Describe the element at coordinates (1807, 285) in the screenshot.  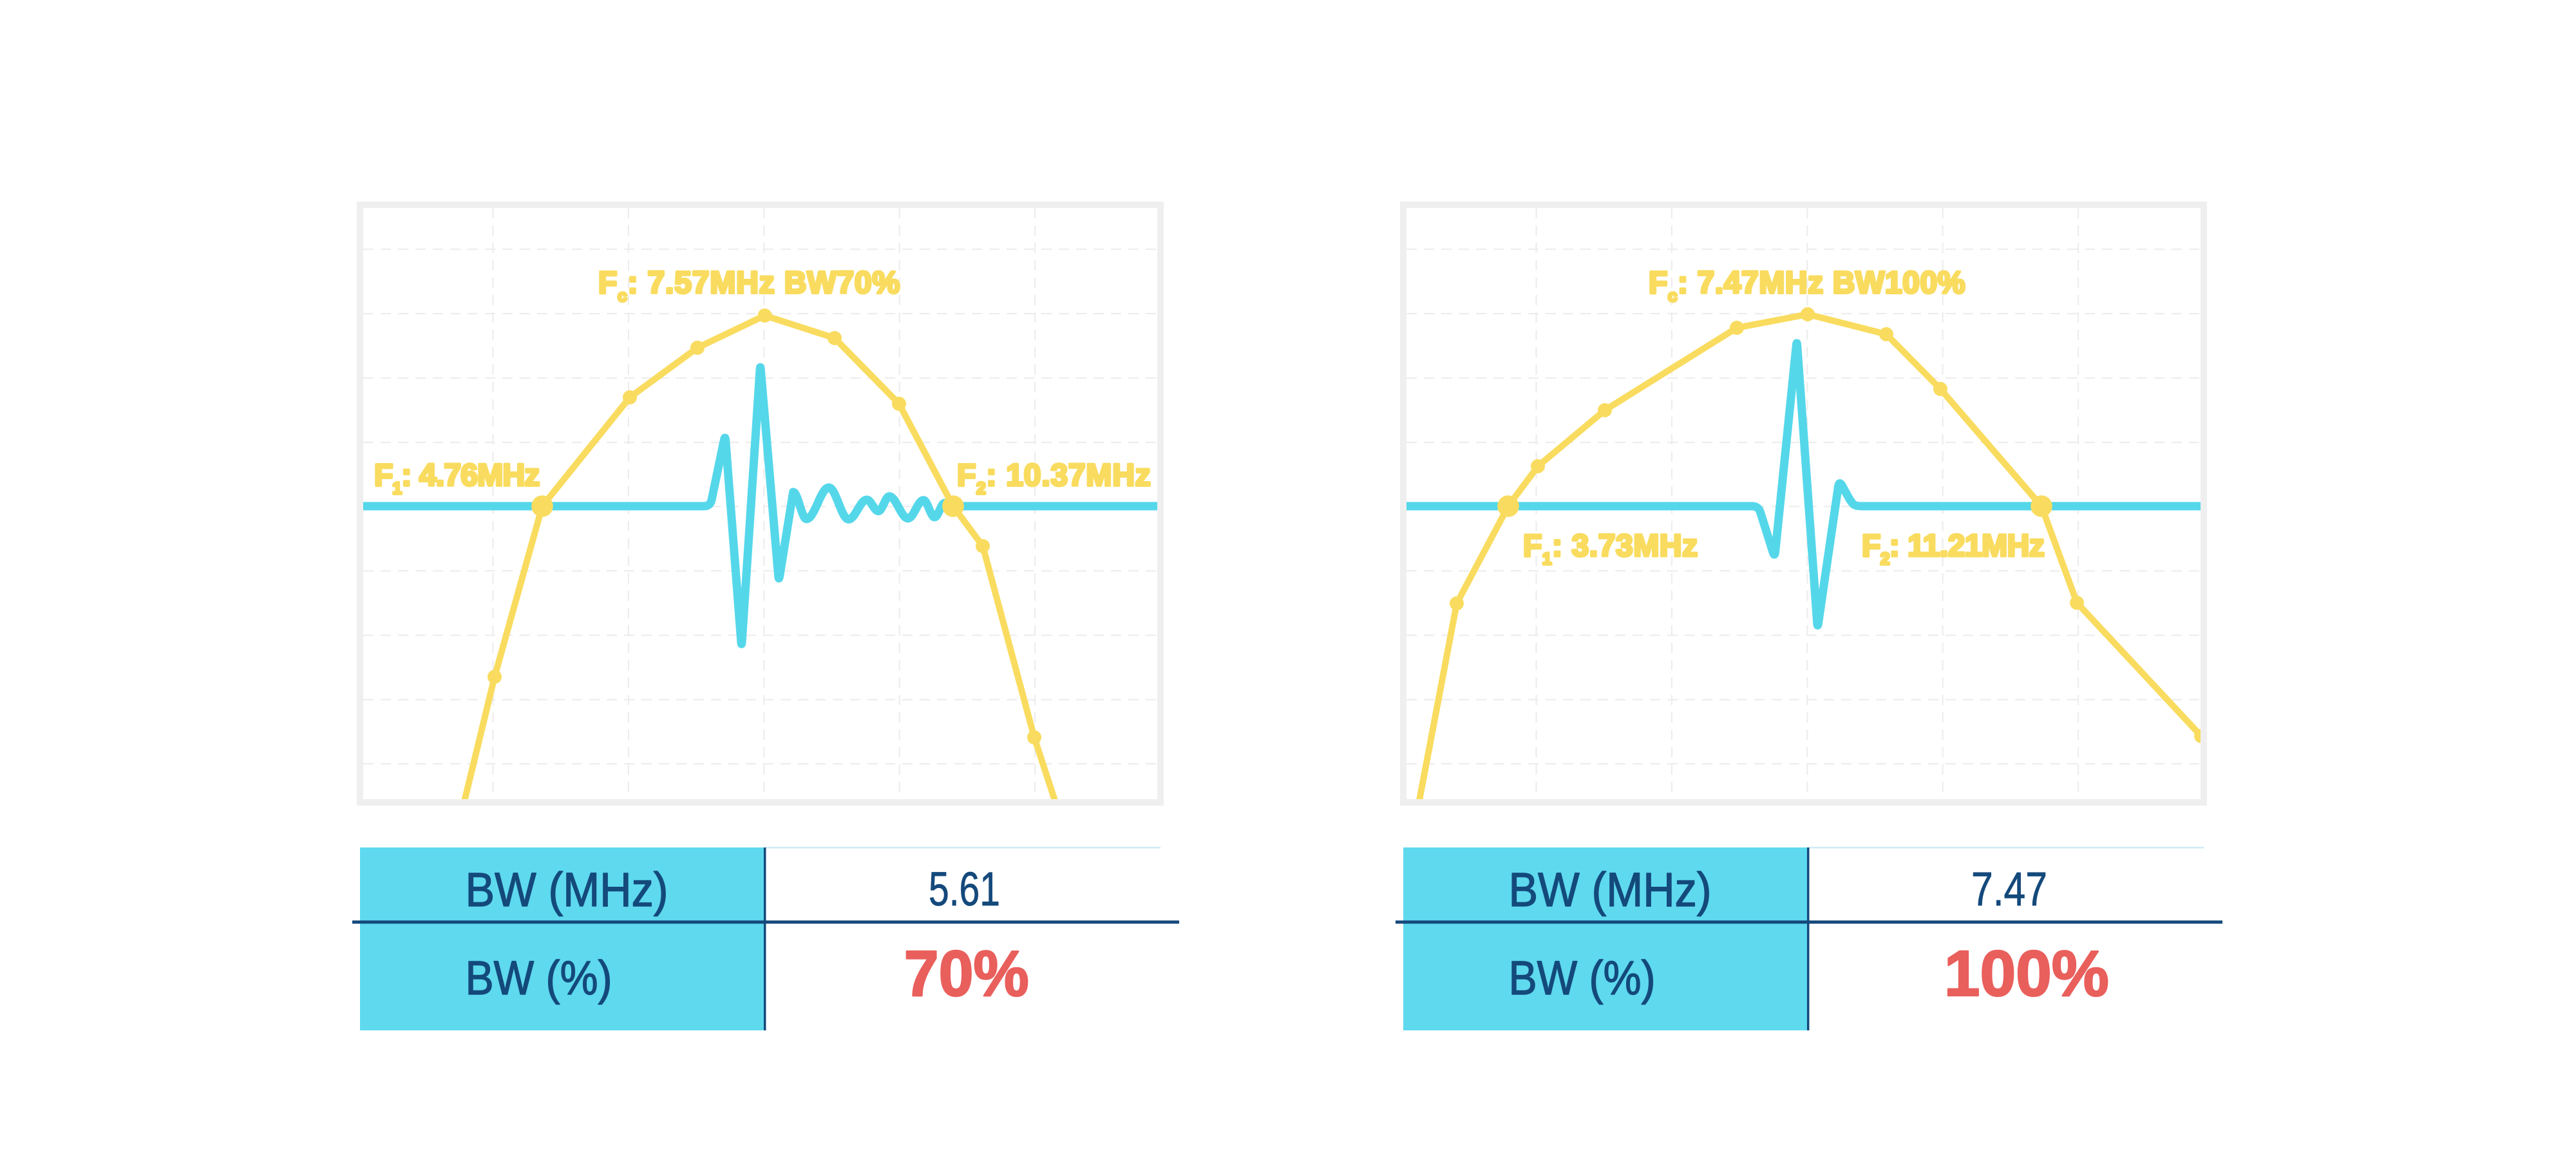
I see `svg-text: Fc: 7.47MHz BW100%` at that location.